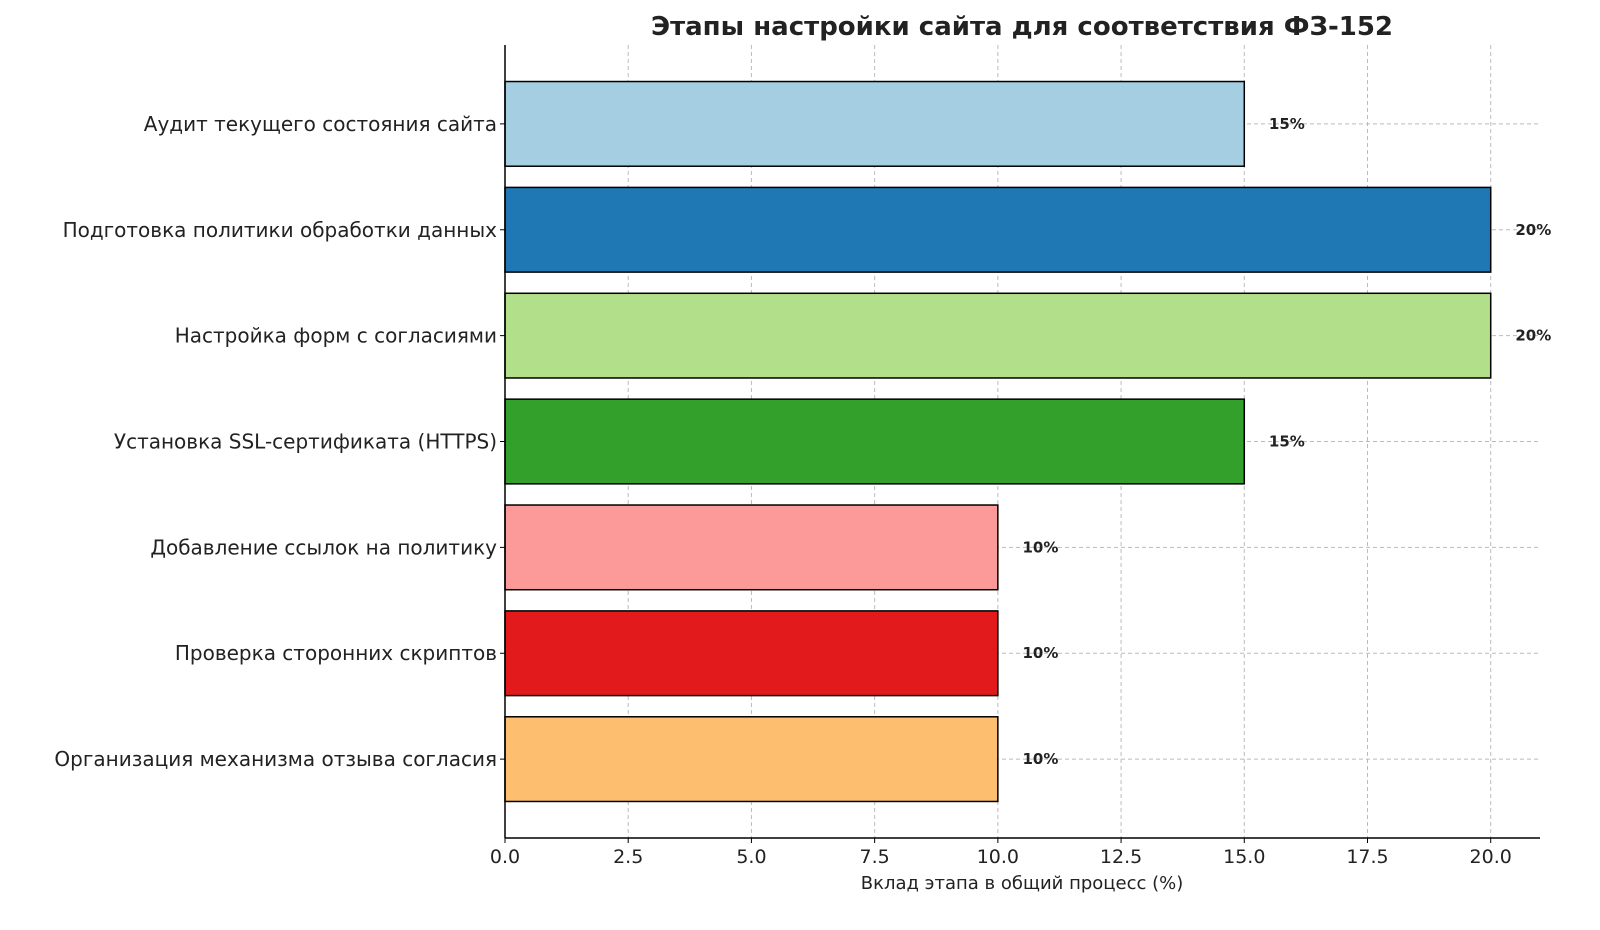 The height and width of the screenshot is (930, 1600). Describe the element at coordinates (505, 857) in the screenshot. I see `x-tick-label: 0.0` at that location.